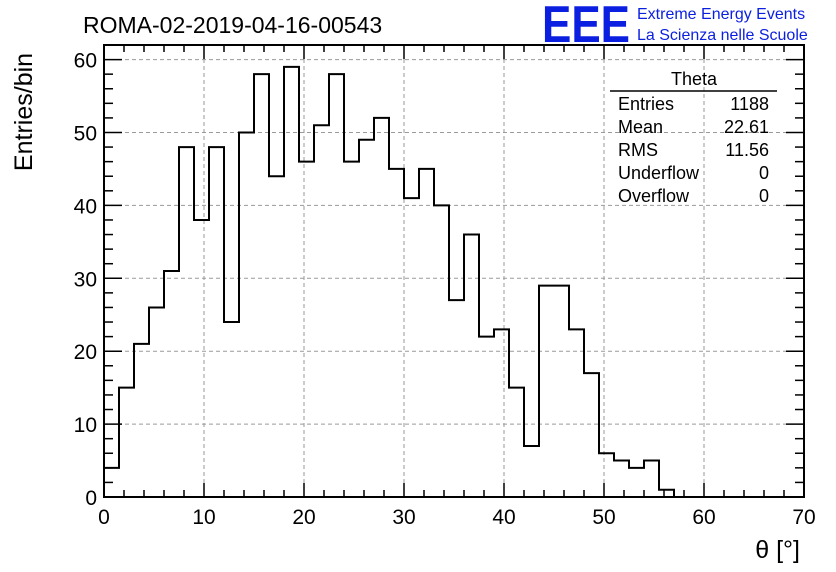 This screenshot has height=572, width=836. Describe the element at coordinates (749, 104) in the screenshot. I see `stats-row-value: 1188` at that location.